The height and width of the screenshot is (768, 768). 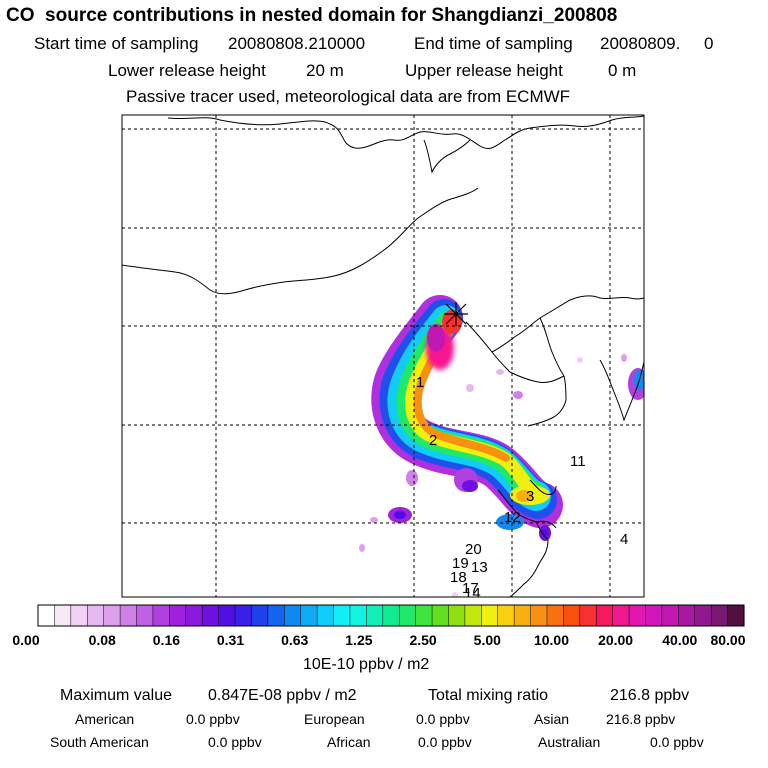 I want to click on max-value: 0.847E-08 ppbv / m2, so click(x=282, y=695).